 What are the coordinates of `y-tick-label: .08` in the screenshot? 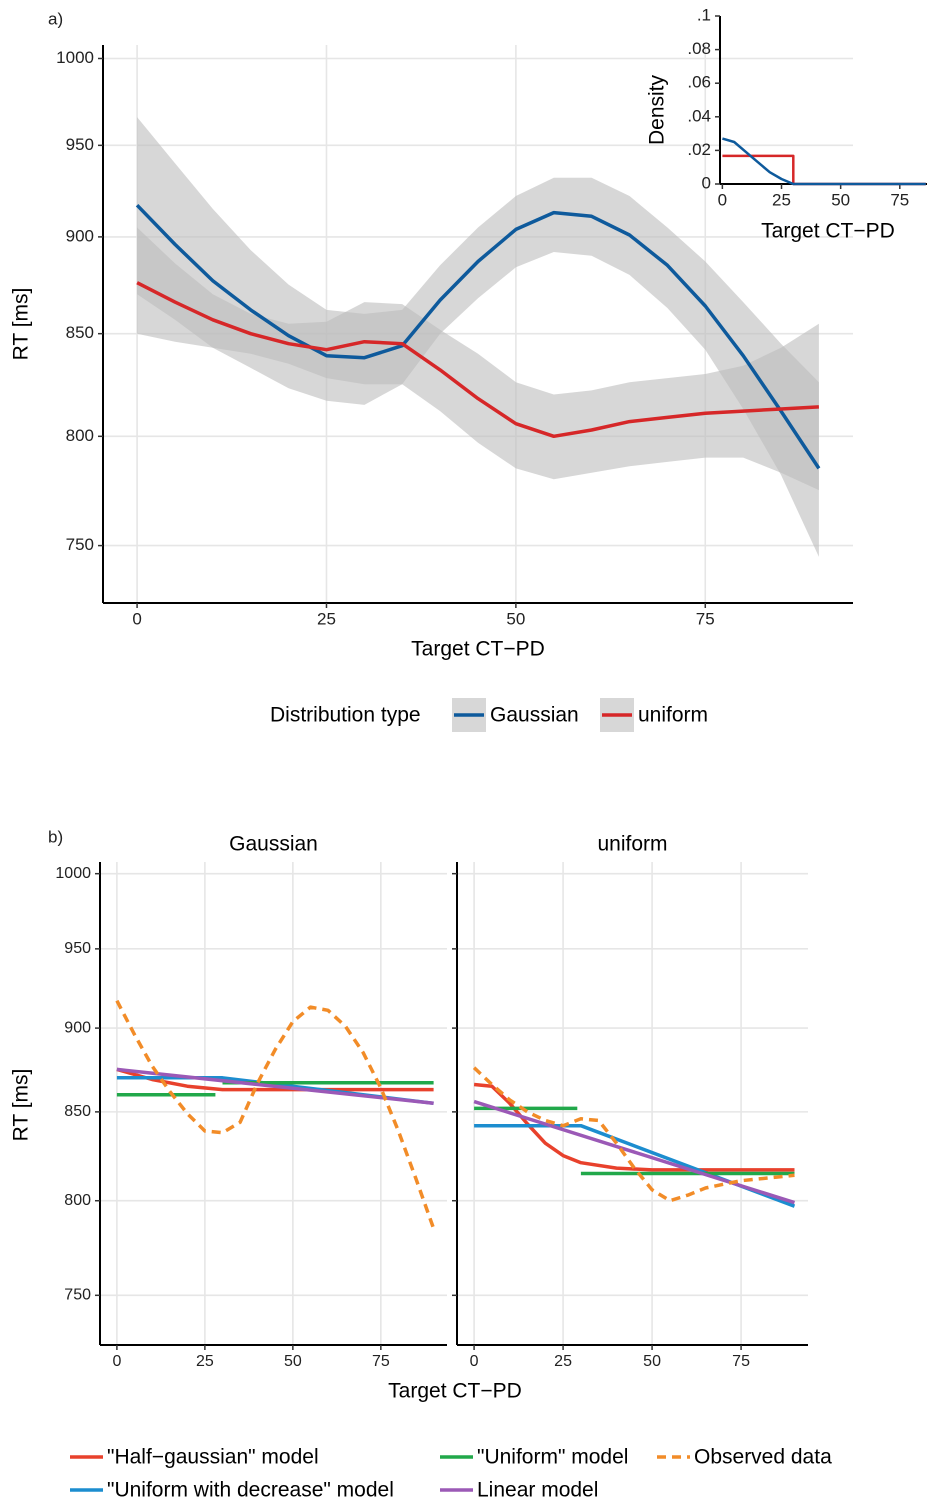 It's located at (699, 48).